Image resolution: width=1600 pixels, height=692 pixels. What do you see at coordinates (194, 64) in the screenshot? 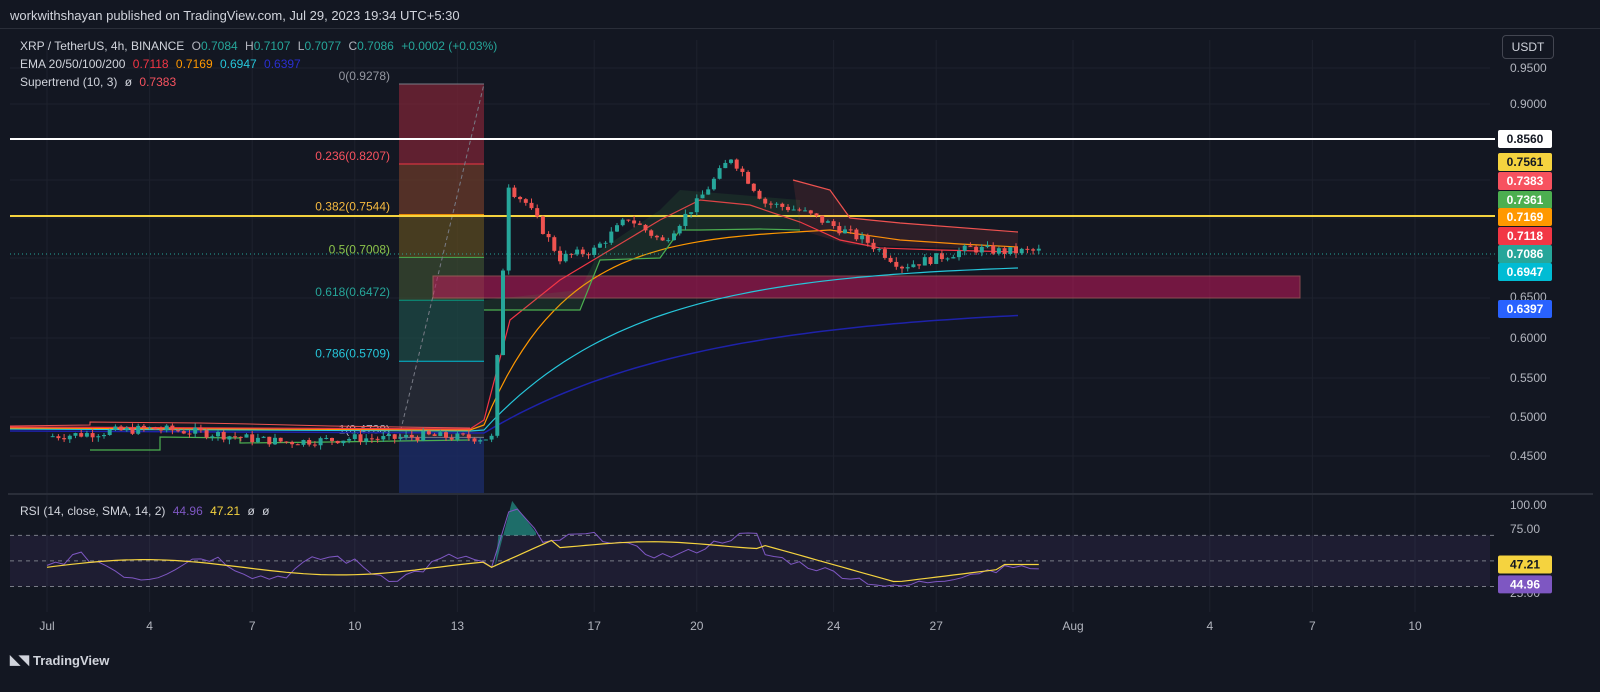
I see `ema50-value: 0.7169` at bounding box center [194, 64].